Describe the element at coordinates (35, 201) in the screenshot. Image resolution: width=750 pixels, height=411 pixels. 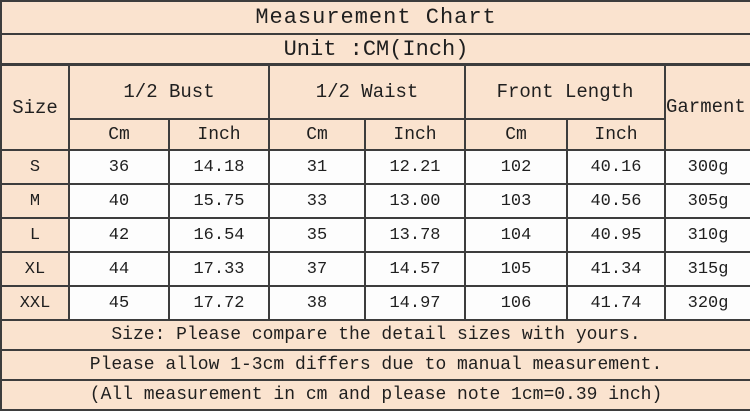
I see `size-value: M` at that location.